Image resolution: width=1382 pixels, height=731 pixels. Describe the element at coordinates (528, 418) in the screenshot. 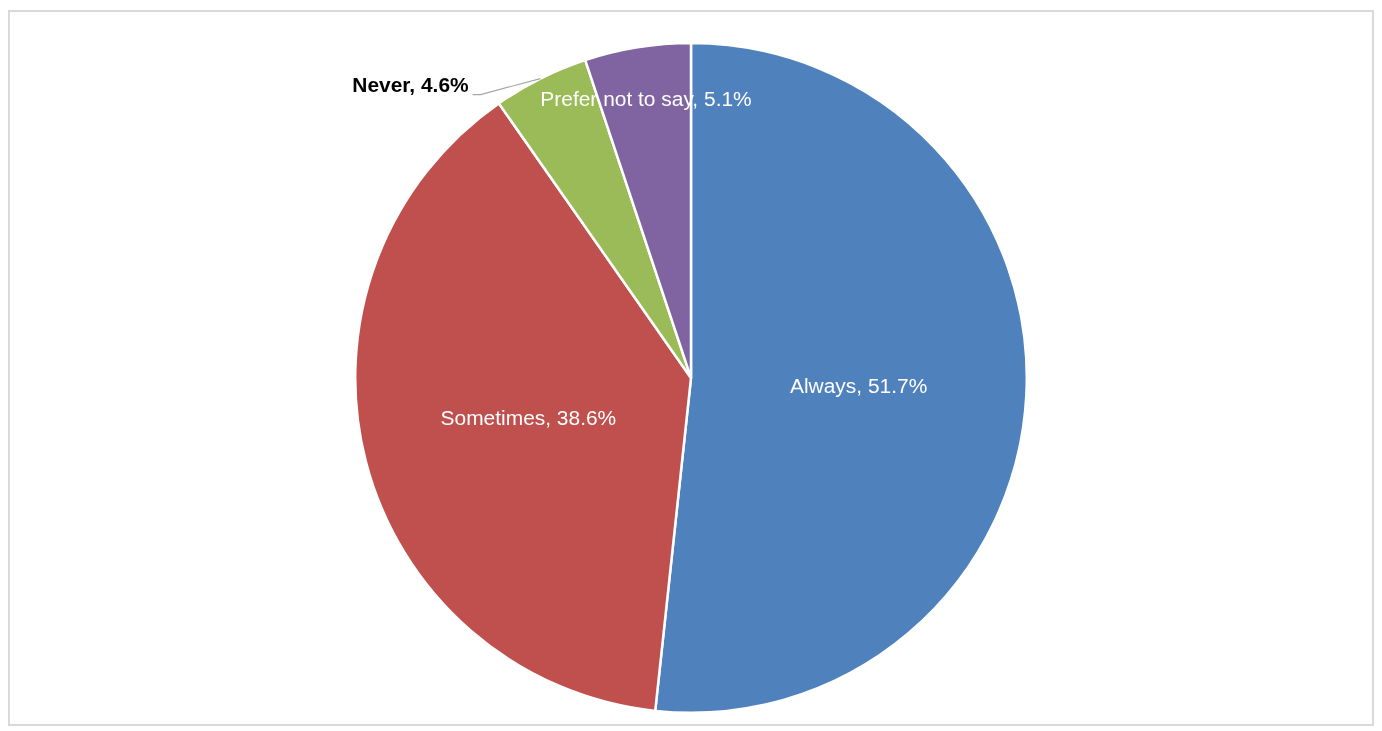

I see `slice-label: Sometimes, 38.6%` at that location.